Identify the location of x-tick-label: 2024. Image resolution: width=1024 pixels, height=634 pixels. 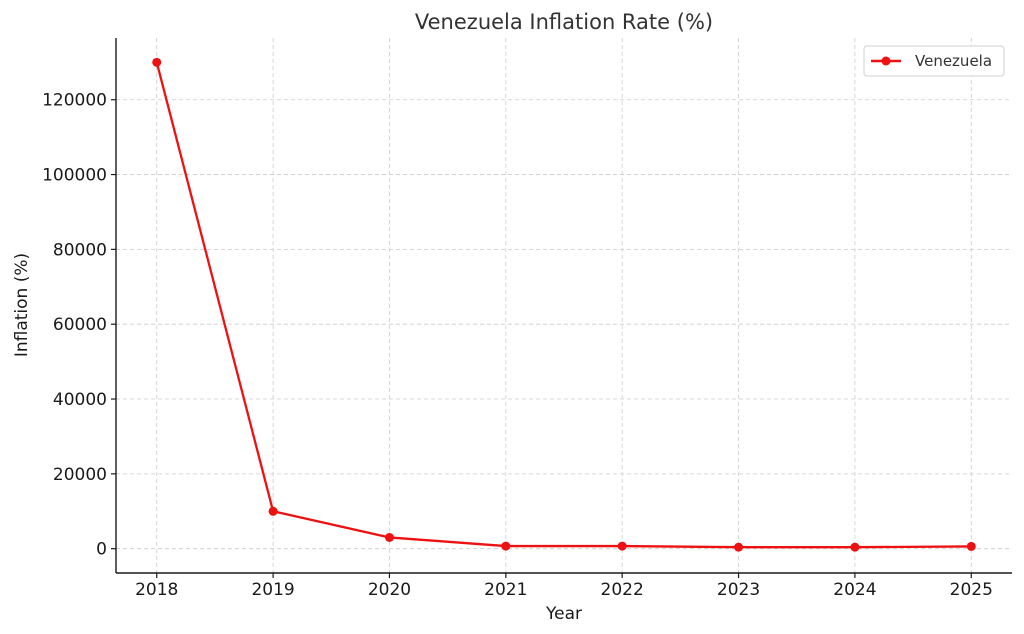
(854, 590).